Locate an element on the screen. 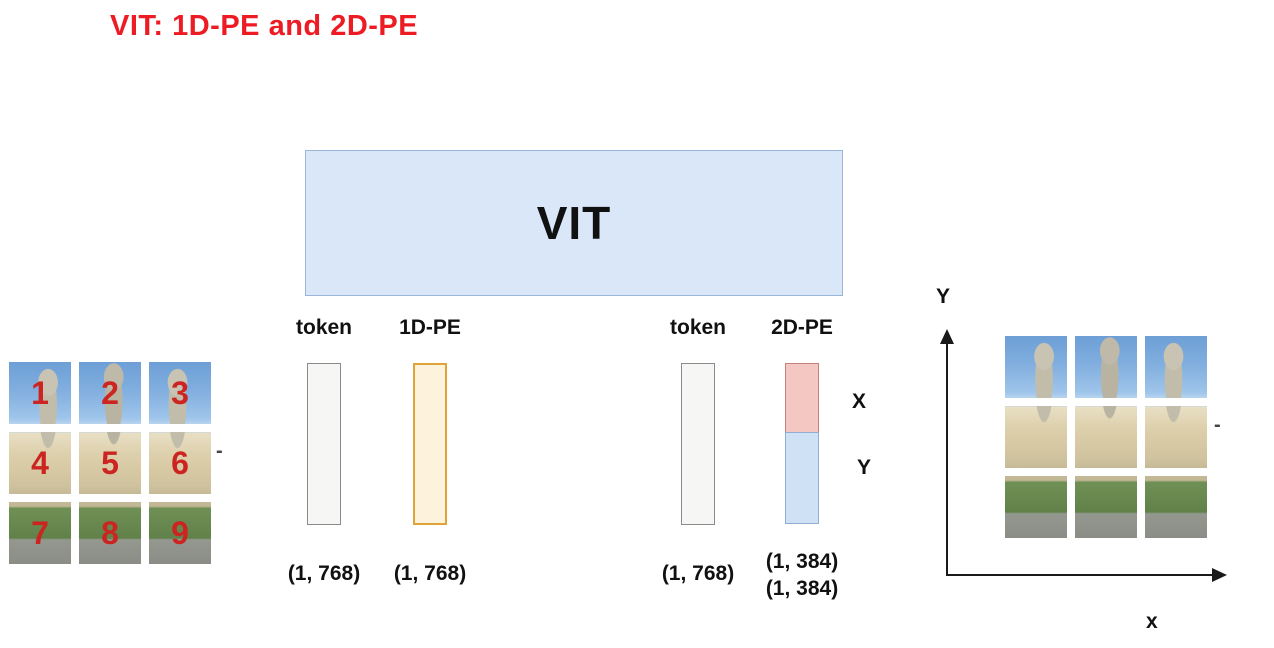 Image resolution: width=1274 pixels, height=648 pixels. vit-label: VIT is located at coordinates (574, 223).